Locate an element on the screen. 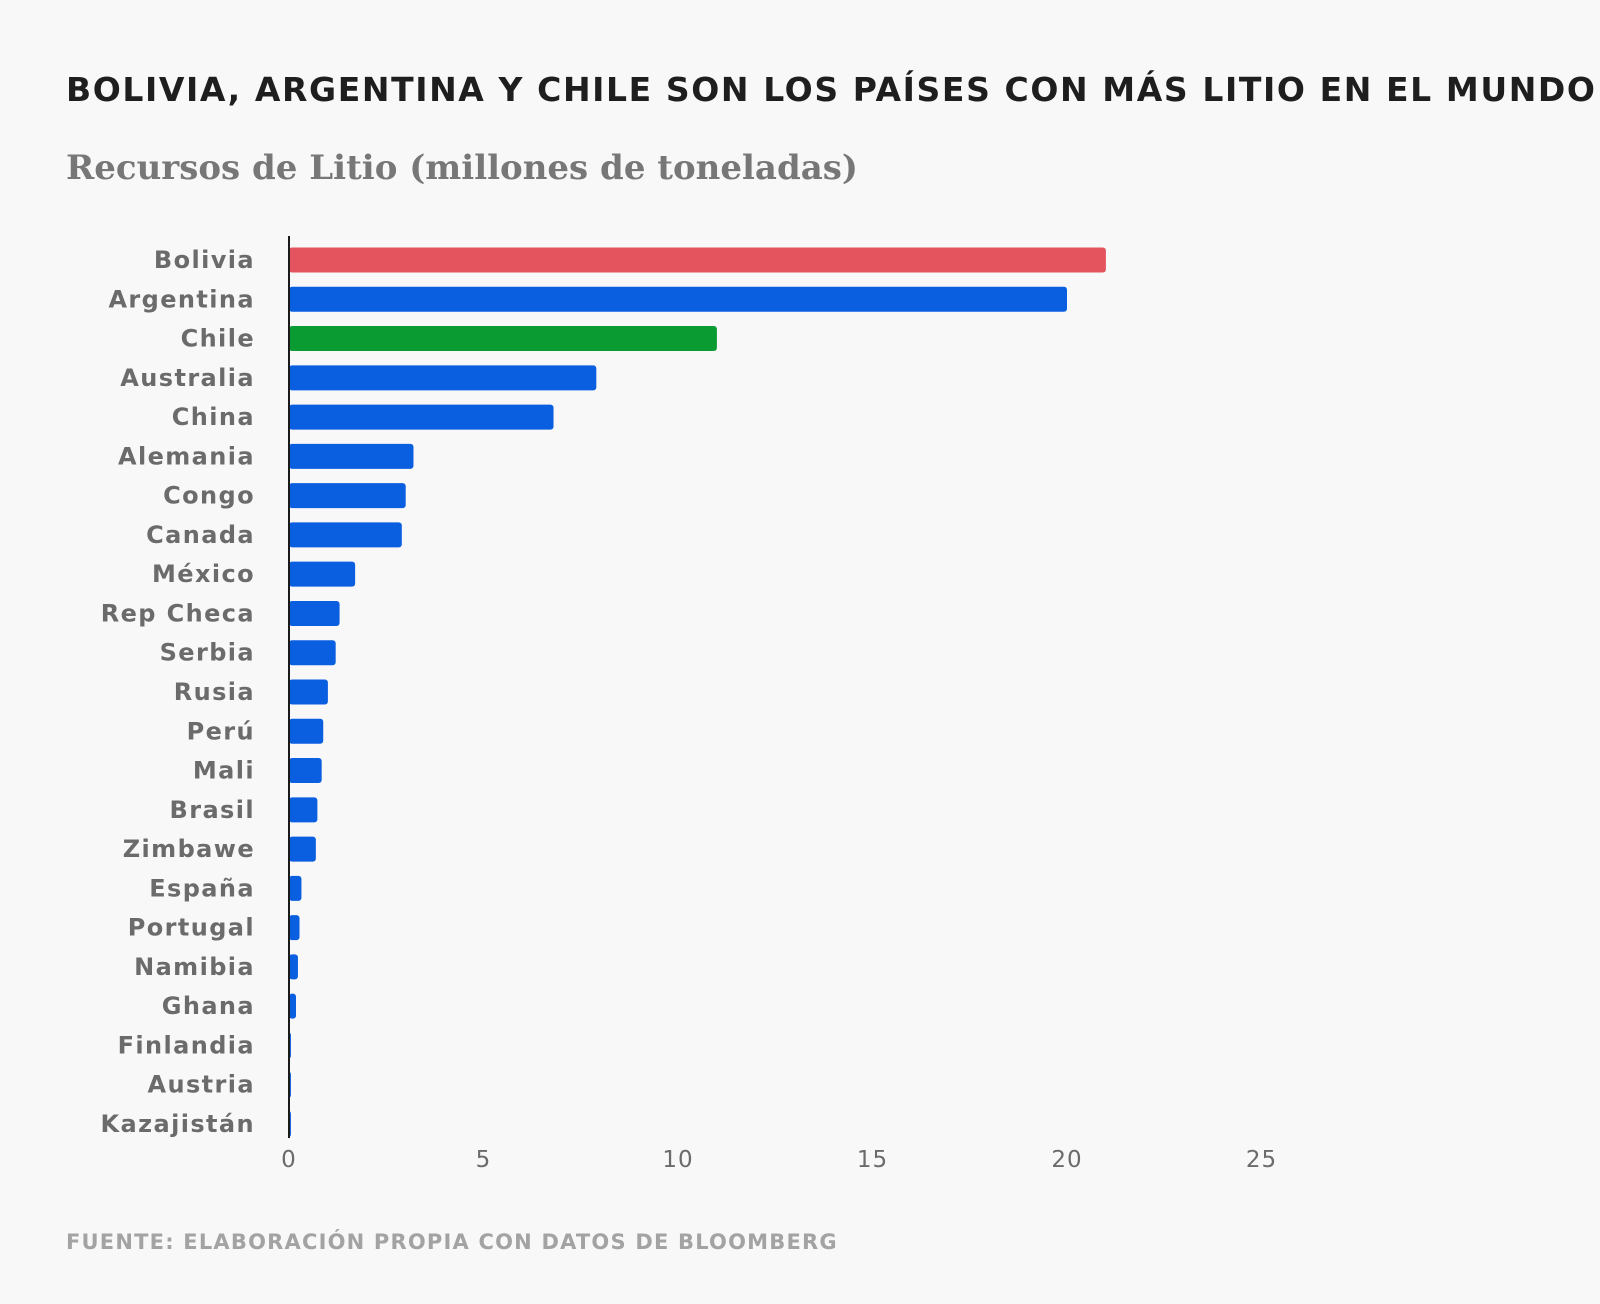 This screenshot has width=1600, height=1304. category-label-austria: Austria is located at coordinates (201, 1085).